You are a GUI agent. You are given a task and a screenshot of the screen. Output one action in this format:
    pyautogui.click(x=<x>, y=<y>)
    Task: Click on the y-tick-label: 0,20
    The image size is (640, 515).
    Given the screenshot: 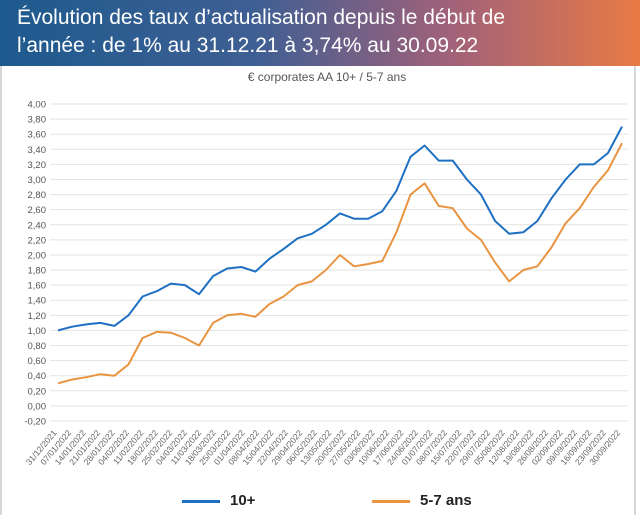 What is the action you would take?
    pyautogui.click(x=37, y=391)
    